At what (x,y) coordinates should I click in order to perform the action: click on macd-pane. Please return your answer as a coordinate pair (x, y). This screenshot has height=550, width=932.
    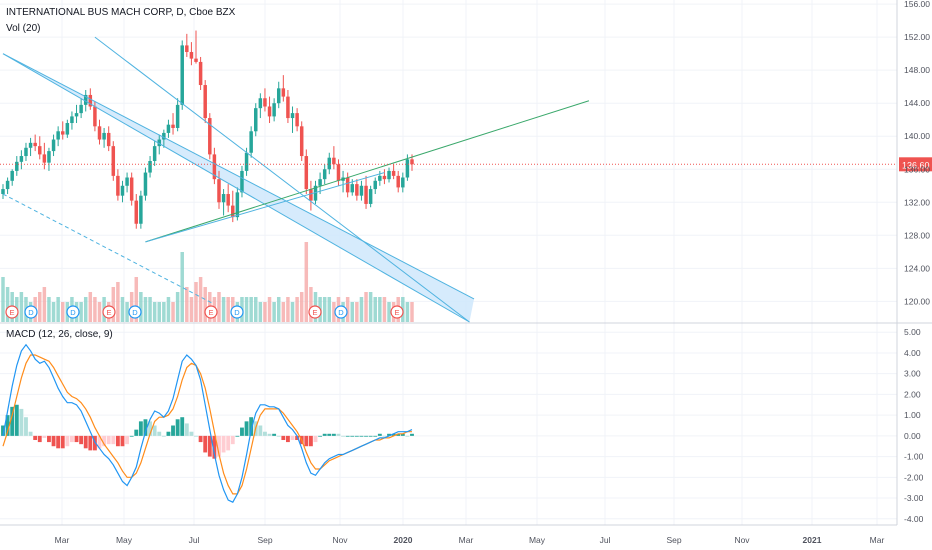
    Looking at the image, I should click on (207, 423).